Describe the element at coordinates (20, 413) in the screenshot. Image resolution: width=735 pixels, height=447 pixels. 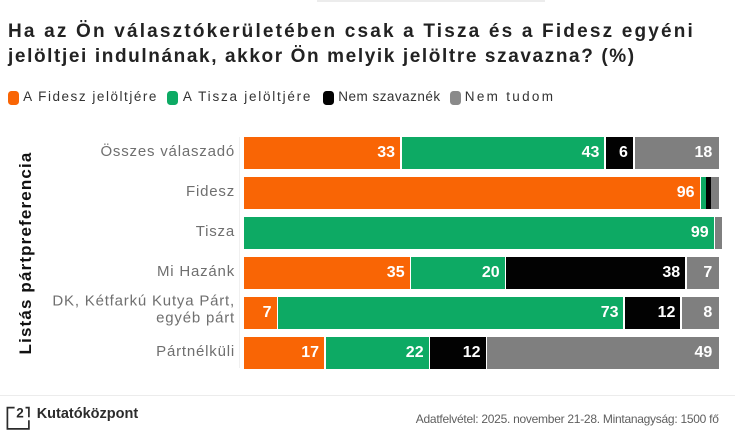
I see `svg-text: 2` at that location.